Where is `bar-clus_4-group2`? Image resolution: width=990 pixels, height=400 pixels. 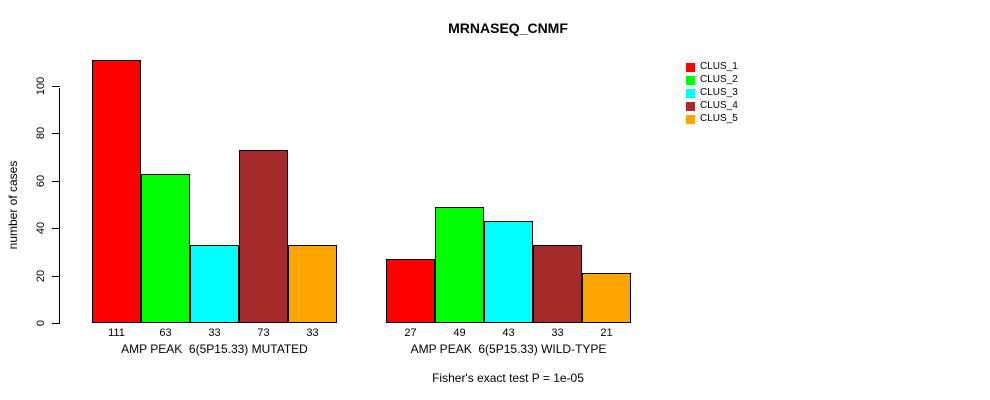 bar-clus_4-group2 is located at coordinates (557, 284).